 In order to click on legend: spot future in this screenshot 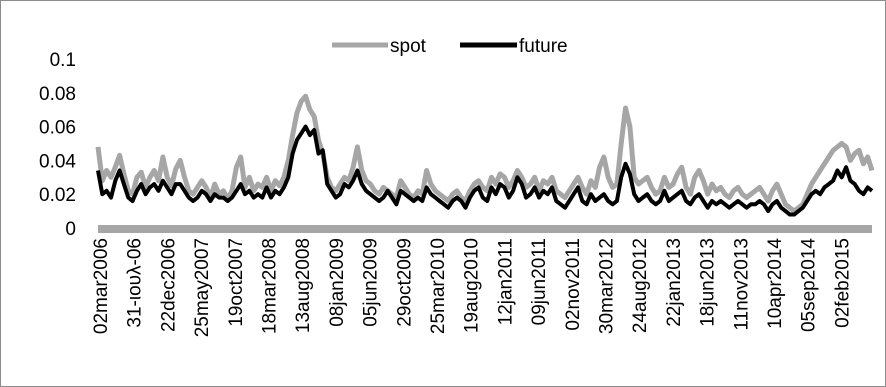, I will do `click(450, 46)`.